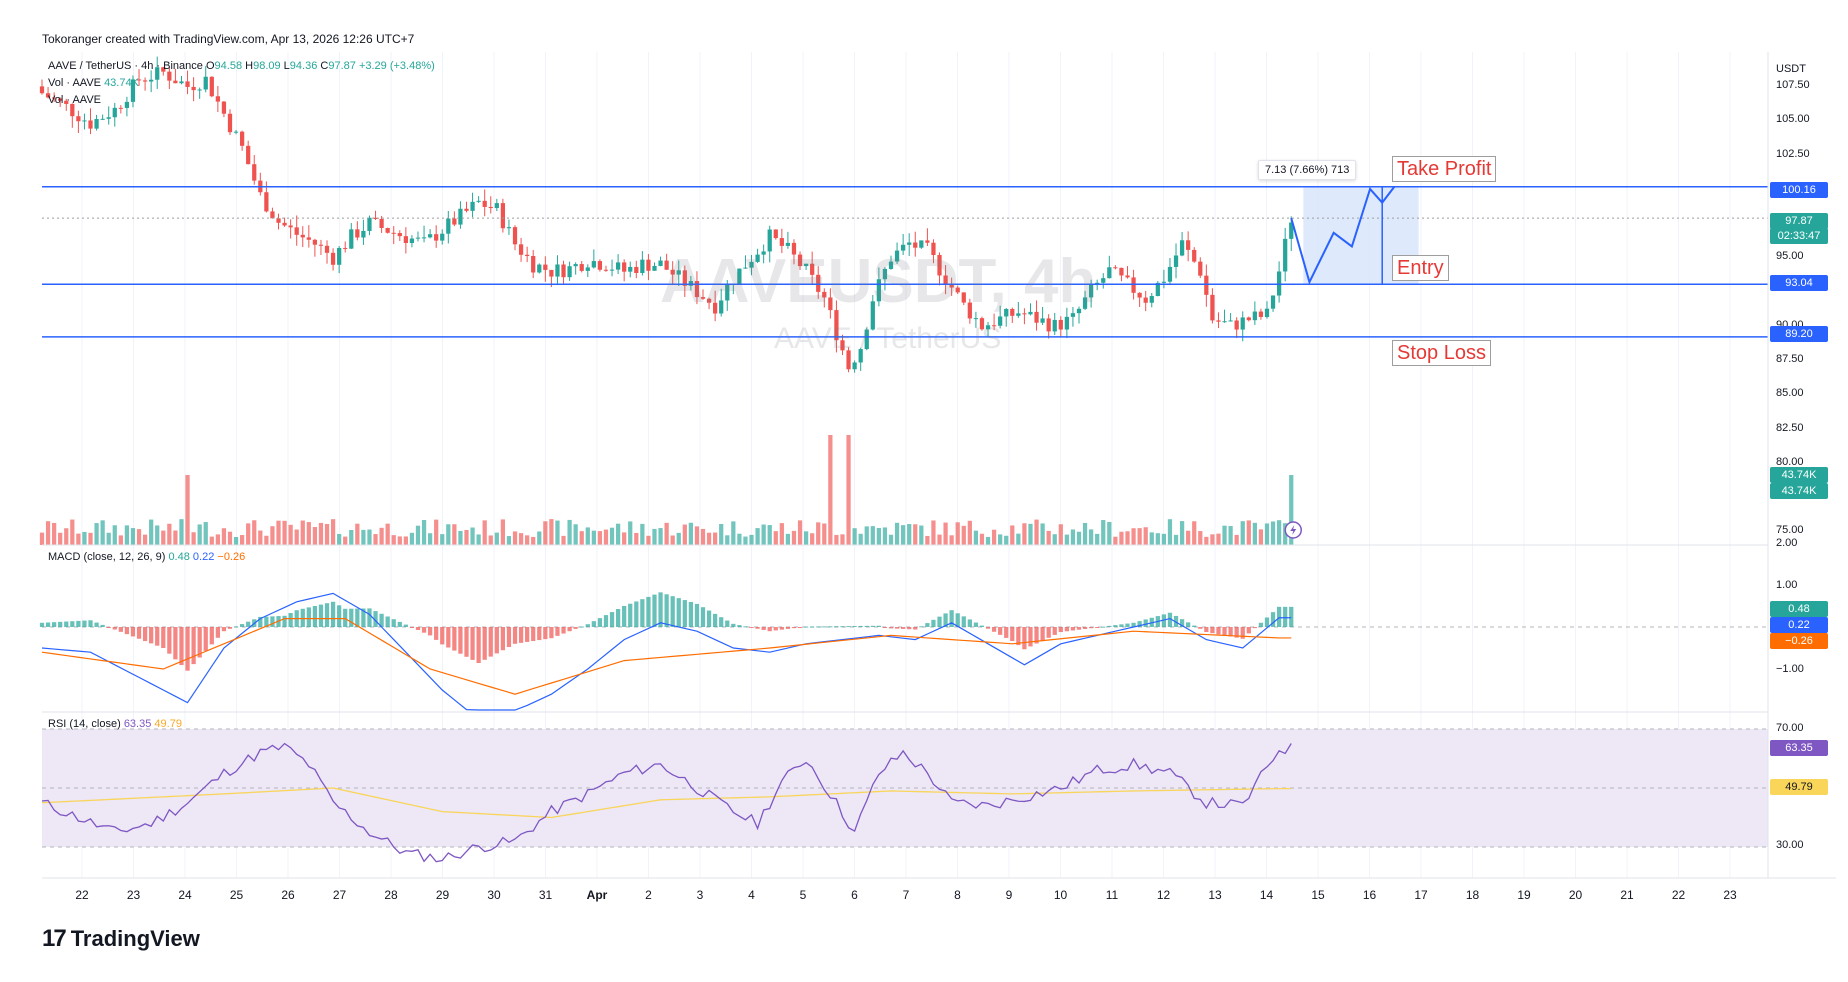 The width and height of the screenshot is (1848, 982). Describe the element at coordinates (1441, 353) in the screenshot. I see `stop-loss-label: Stop Loss` at that location.